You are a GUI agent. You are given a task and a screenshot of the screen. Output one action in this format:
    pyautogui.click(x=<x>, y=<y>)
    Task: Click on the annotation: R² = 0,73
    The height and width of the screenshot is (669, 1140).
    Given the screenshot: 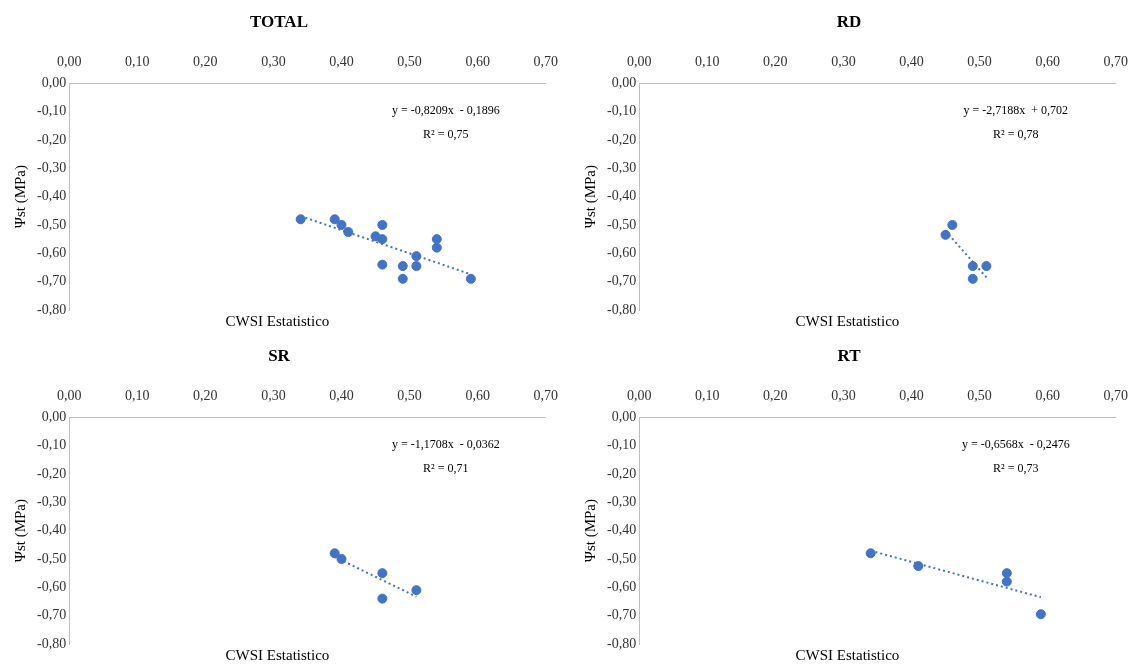 What is the action you would take?
    pyautogui.click(x=1016, y=468)
    